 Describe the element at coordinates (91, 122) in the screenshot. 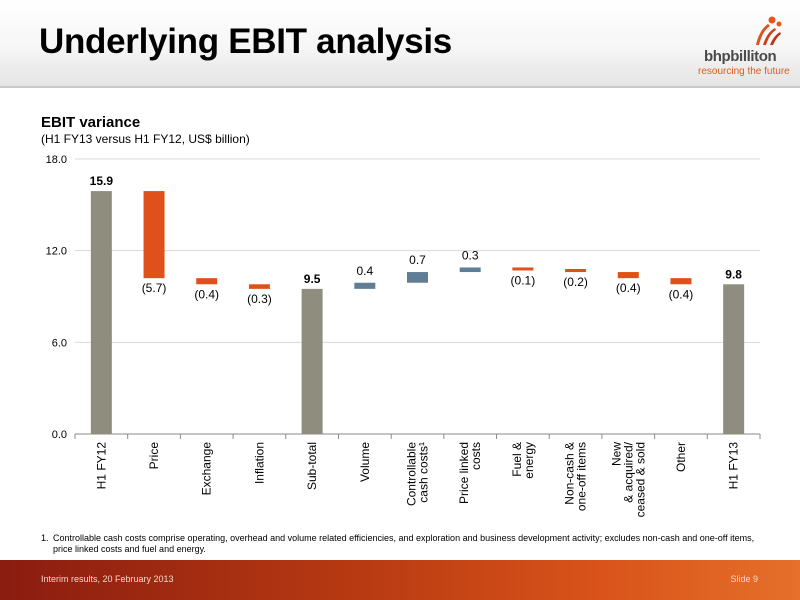

I see `chart-title: EBIT variance` at that location.